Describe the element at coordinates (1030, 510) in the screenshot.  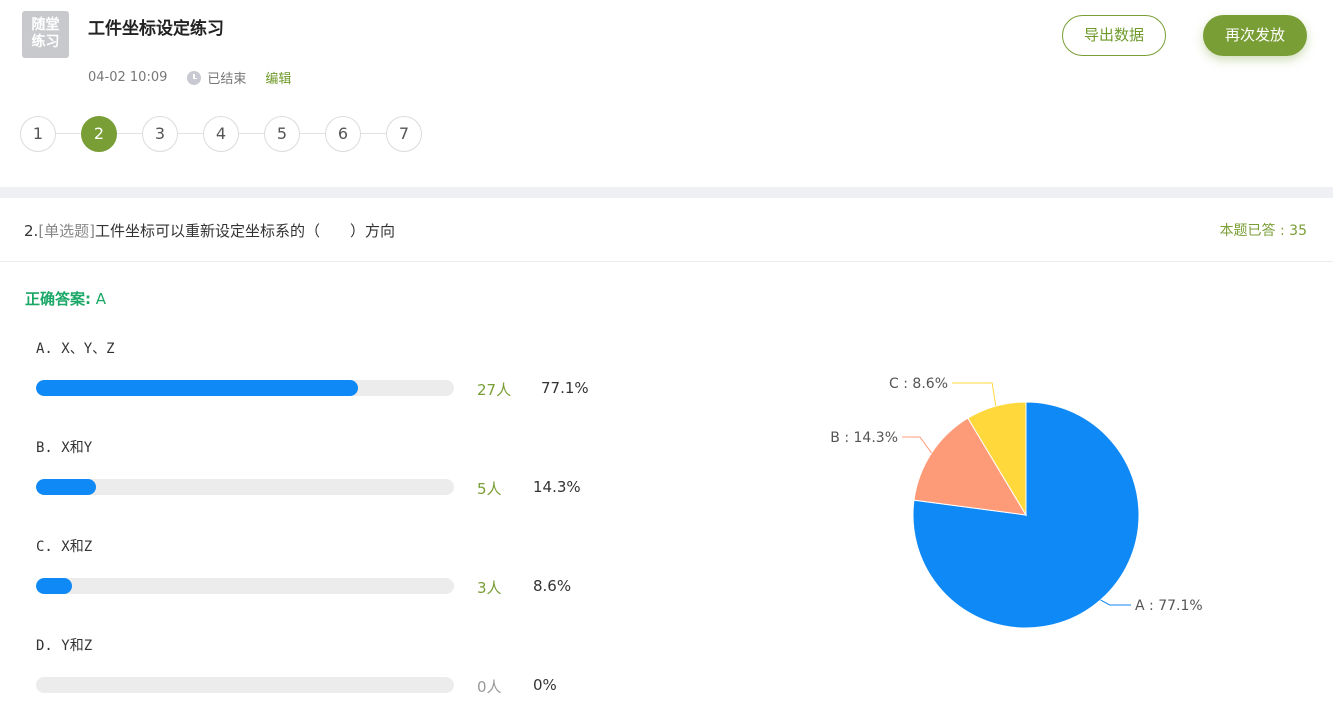
I see `answer-pie-chart: A : 77.1% B : 14.3% C : 8.6%` at that location.